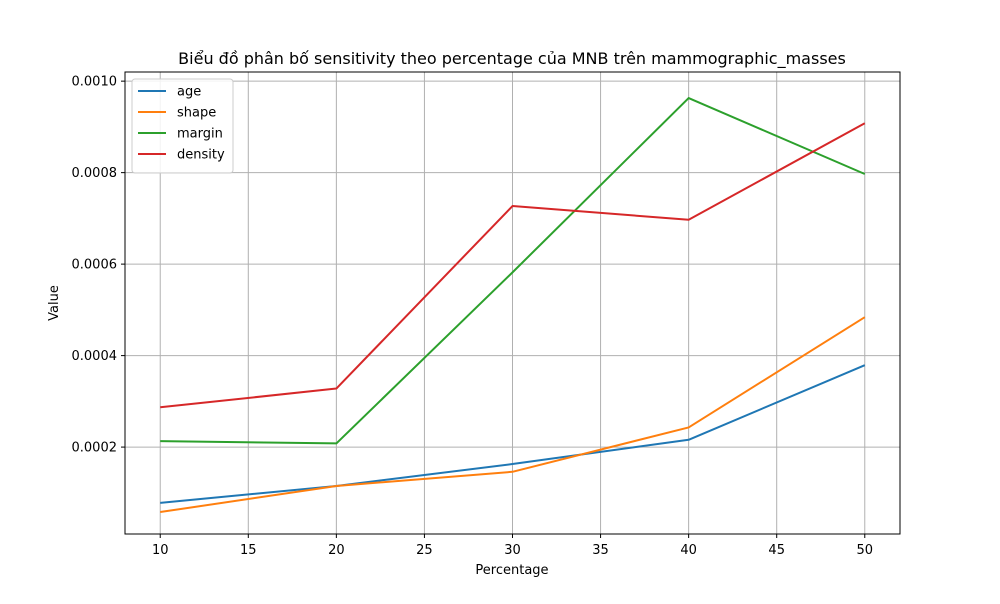 Image resolution: width=1000 pixels, height=604 pixels. I want to click on x-tick-label: 35, so click(600, 550).